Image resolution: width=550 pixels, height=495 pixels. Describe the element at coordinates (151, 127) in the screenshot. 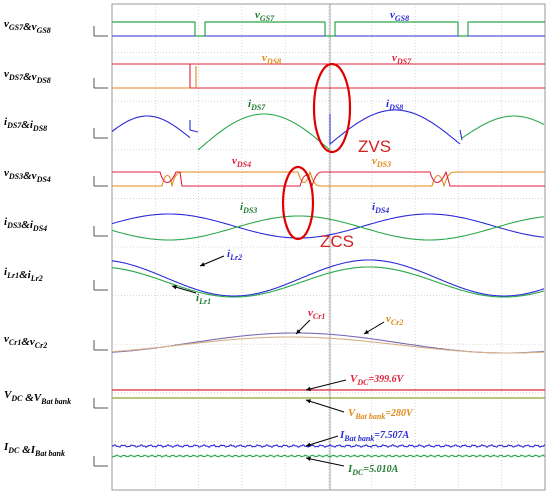

I see `trace-ids8-left` at that location.